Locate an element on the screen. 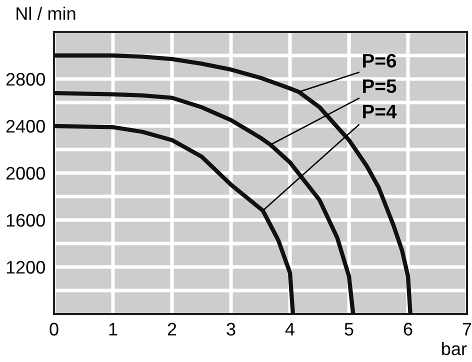 This screenshot has width=472, height=362. y-axis-title: Nl / min is located at coordinates (46, 13).